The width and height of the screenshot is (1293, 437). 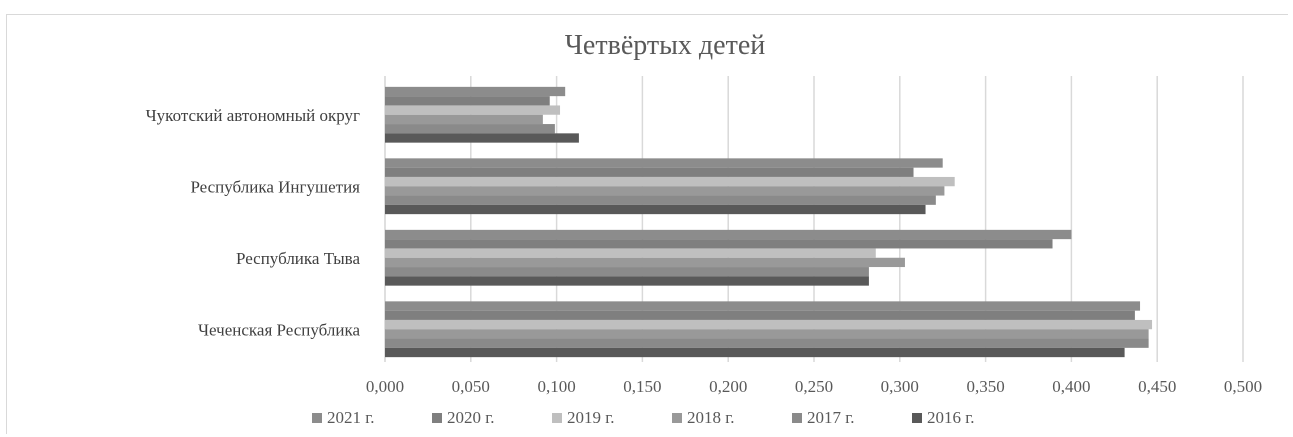 I want to click on legend-label: 2017 г., so click(x=831, y=417).